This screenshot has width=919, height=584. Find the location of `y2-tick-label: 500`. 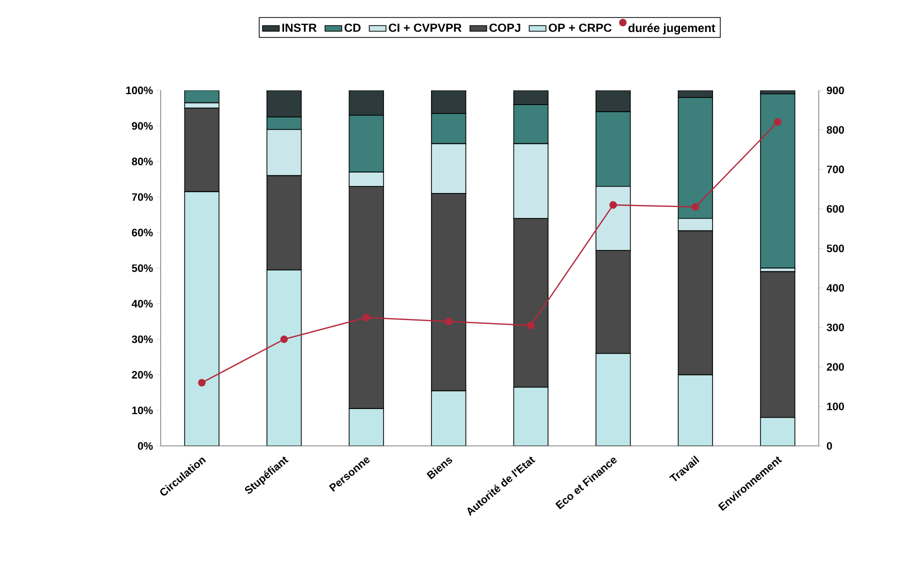

y2-tick-label: 500 is located at coordinates (835, 248).